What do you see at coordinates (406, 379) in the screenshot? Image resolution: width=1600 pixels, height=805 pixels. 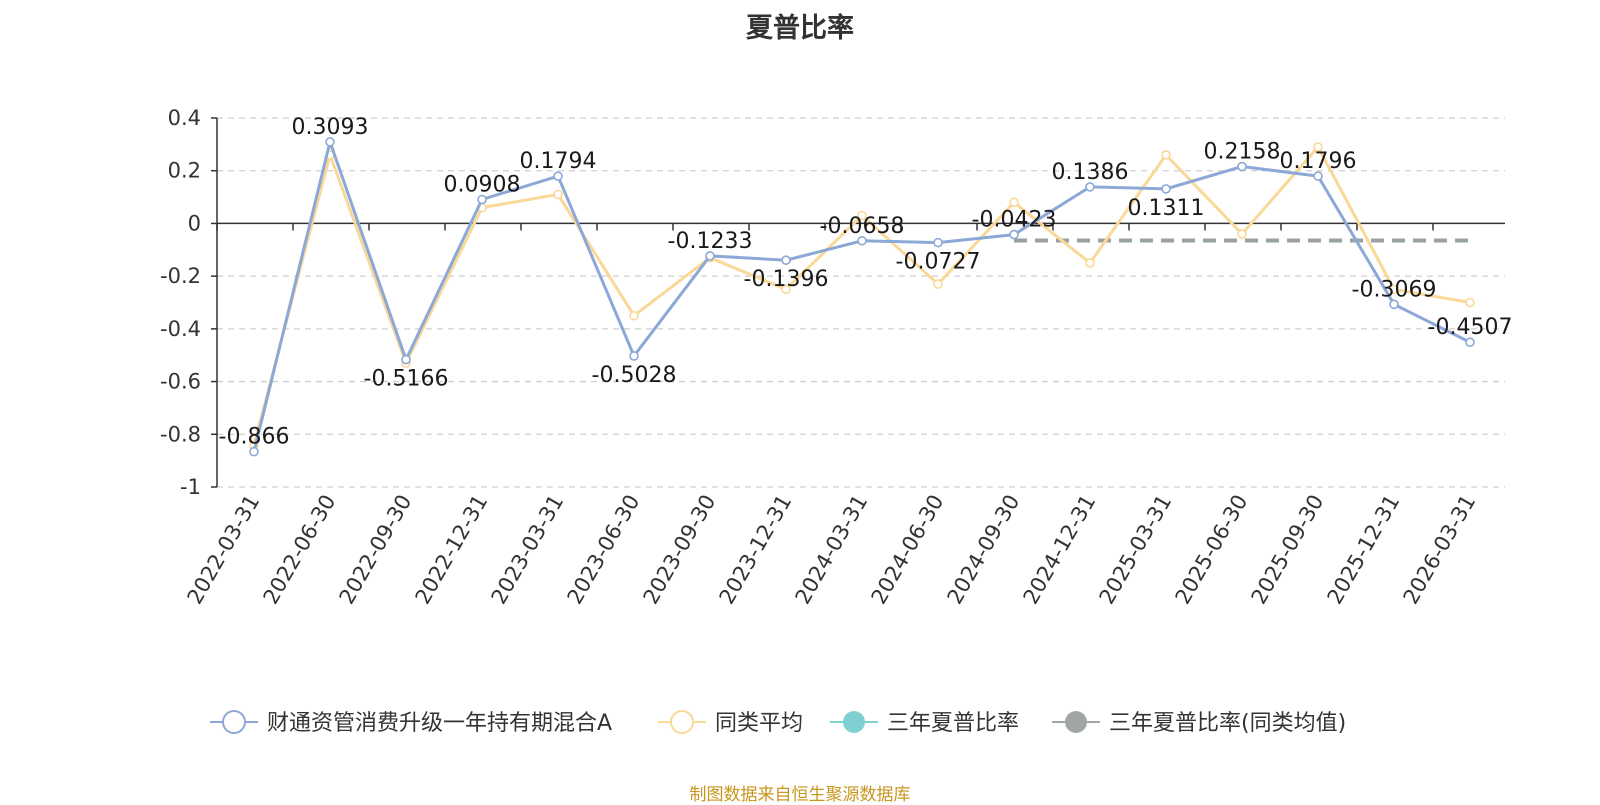 I see `data-label: -0.5166` at bounding box center [406, 379].